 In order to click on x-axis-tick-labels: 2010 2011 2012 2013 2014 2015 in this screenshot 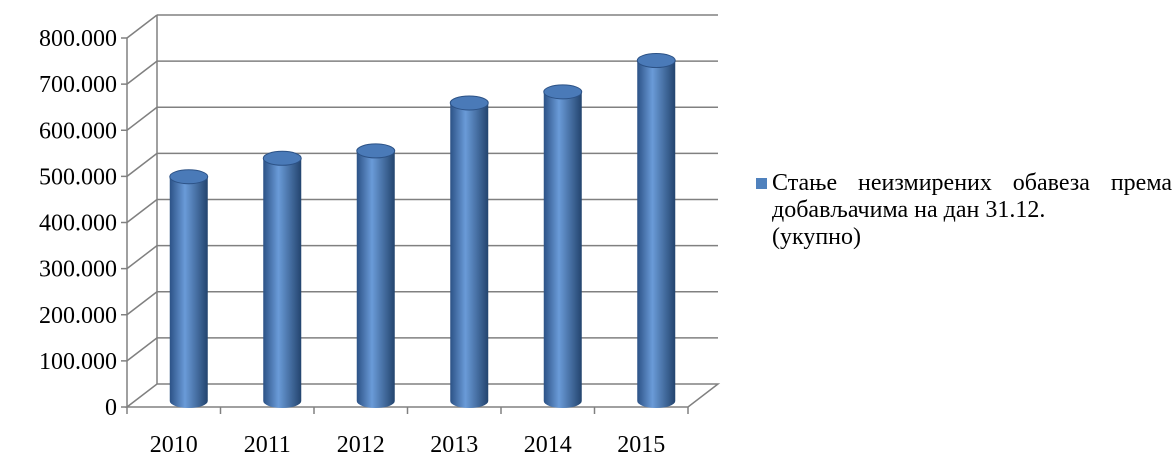, I will do `click(408, 443)`.